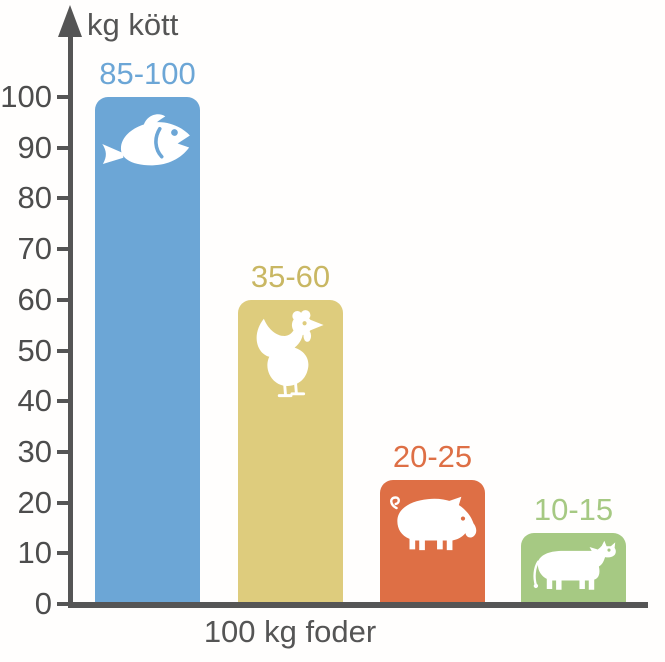  I want to click on arrow-up-icon, so click(70, 21).